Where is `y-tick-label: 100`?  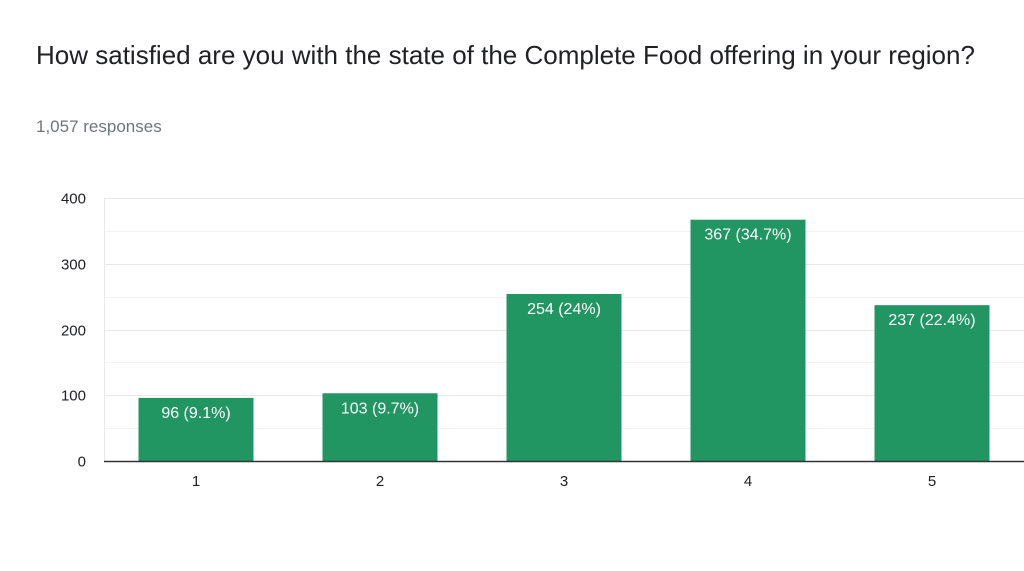 y-tick-label: 100 is located at coordinates (73, 396).